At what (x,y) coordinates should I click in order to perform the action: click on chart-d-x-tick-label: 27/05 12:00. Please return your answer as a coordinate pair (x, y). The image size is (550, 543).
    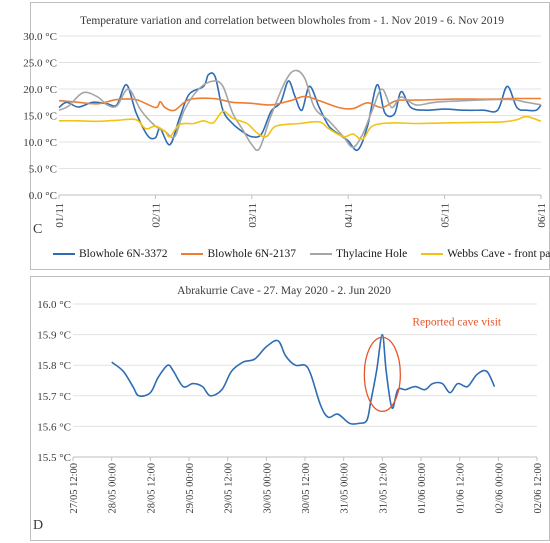
    Looking at the image, I should click on (74, 488).